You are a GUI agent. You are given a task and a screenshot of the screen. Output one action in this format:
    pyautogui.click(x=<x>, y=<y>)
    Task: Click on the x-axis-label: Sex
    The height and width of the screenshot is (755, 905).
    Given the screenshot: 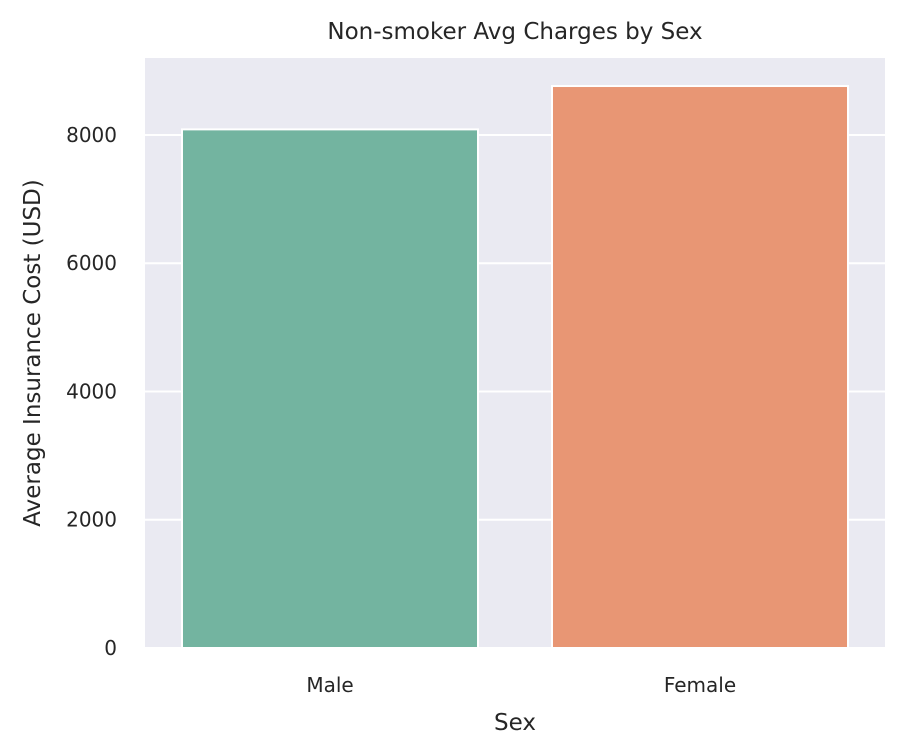 What is the action you would take?
    pyautogui.click(x=515, y=723)
    